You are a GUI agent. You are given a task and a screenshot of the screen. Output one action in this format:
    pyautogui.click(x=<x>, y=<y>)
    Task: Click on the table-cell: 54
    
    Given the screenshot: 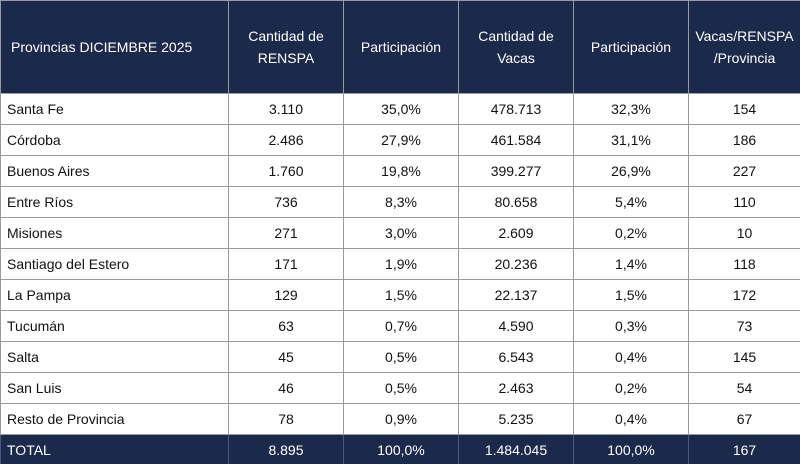 What is the action you would take?
    pyautogui.click(x=744, y=388)
    